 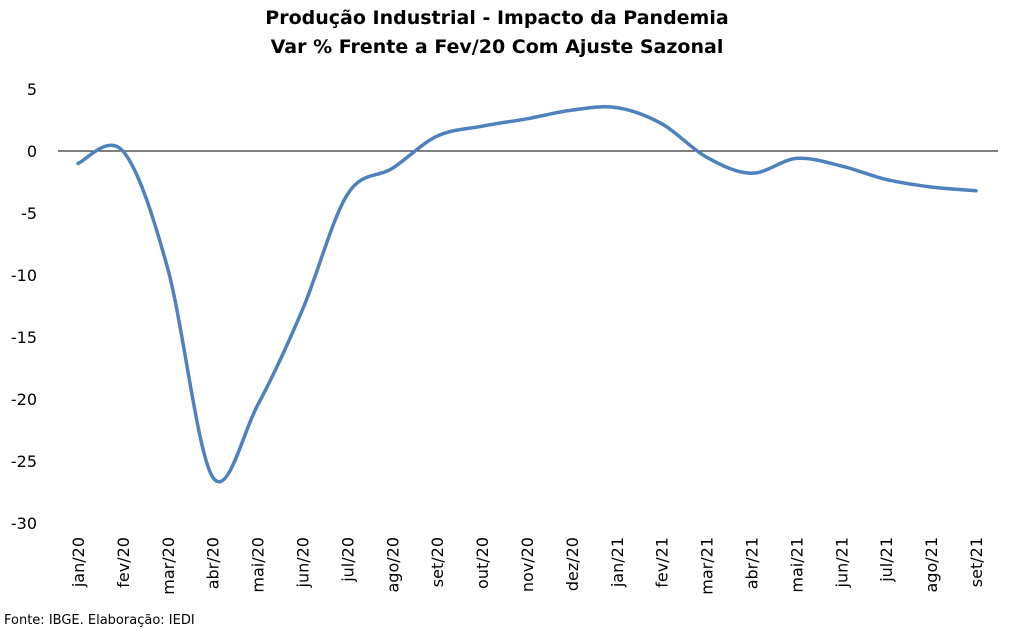 What do you see at coordinates (437, 562) in the screenshot?
I see `x-tick-label: set/20` at bounding box center [437, 562].